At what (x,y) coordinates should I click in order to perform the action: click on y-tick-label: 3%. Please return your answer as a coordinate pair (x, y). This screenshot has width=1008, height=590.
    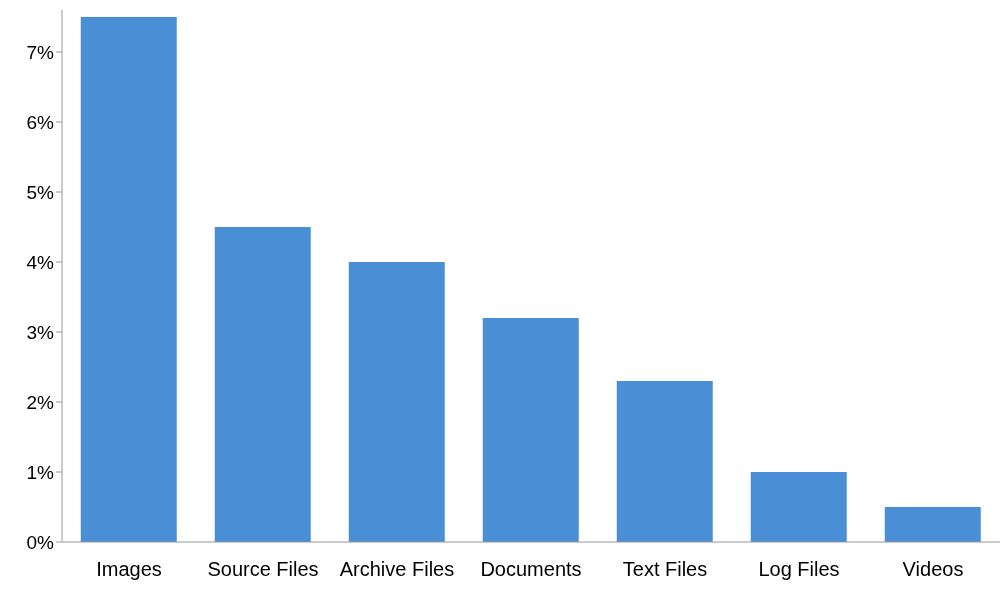
    Looking at the image, I should click on (40, 332).